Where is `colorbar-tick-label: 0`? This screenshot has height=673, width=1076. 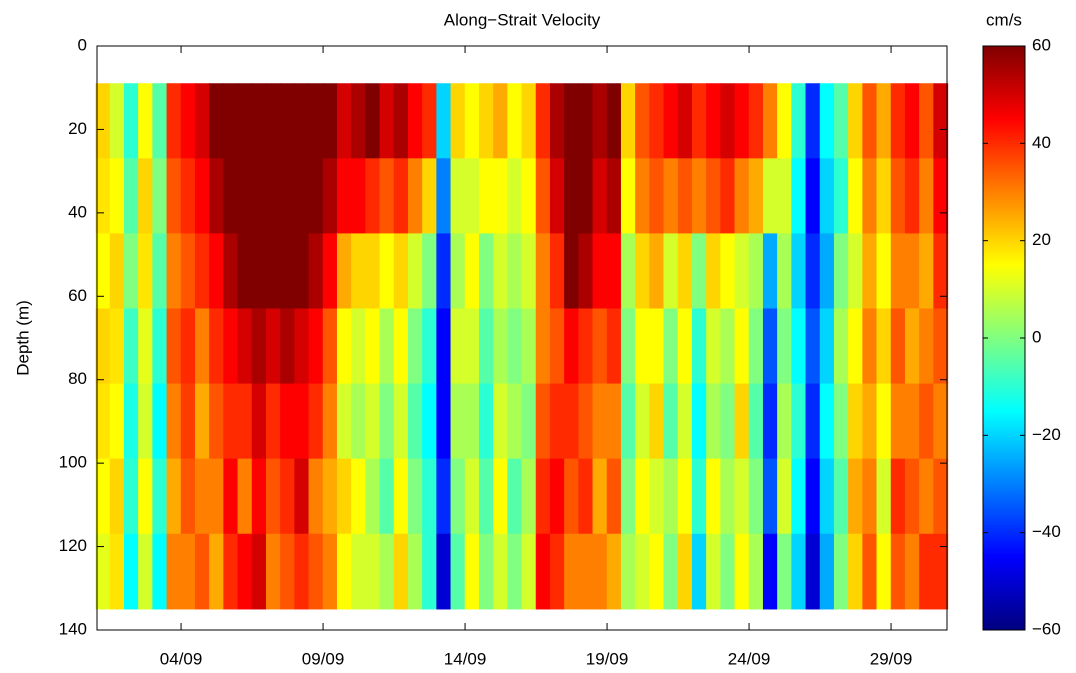 colorbar-tick-label: 0 is located at coordinates (1036, 336).